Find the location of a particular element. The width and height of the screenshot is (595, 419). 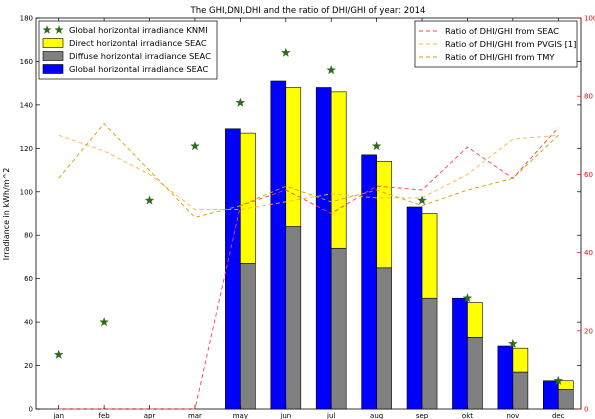

knmi-star-sep is located at coordinates (422, 200).